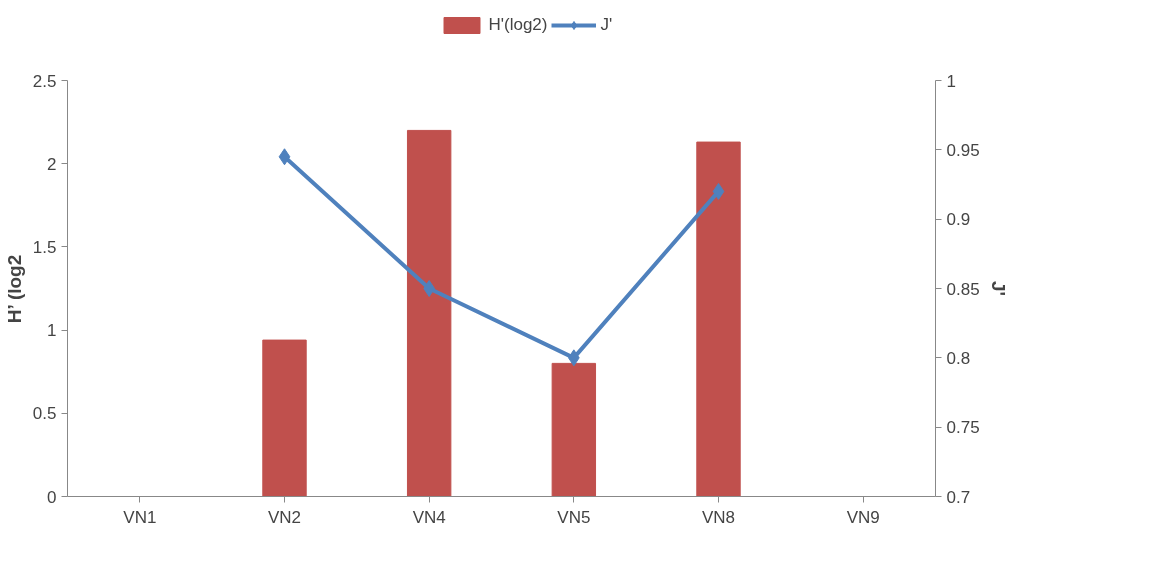  Describe the element at coordinates (574, 517) in the screenshot. I see `x-tick-label: VN5` at that location.